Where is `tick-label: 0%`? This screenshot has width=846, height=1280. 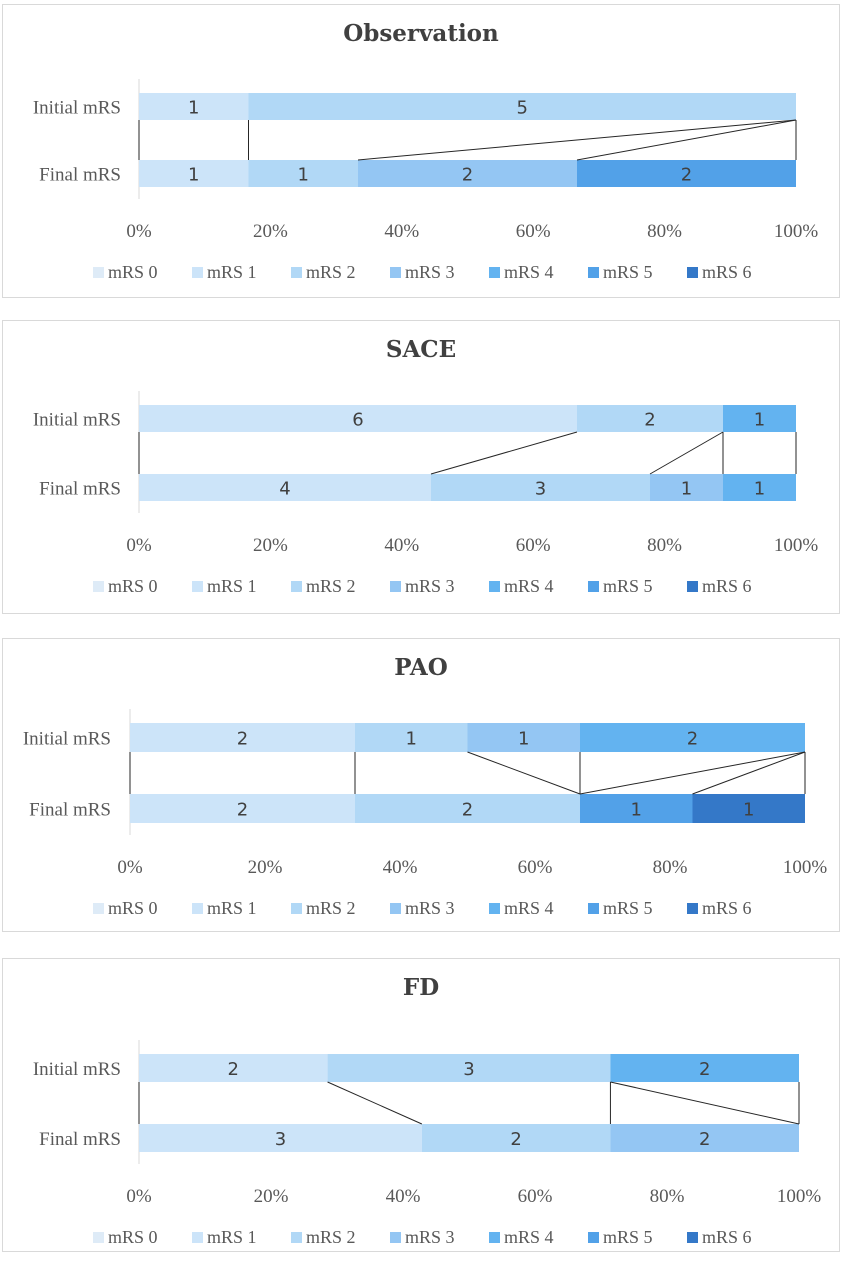 tick-label: 0% is located at coordinates (139, 545).